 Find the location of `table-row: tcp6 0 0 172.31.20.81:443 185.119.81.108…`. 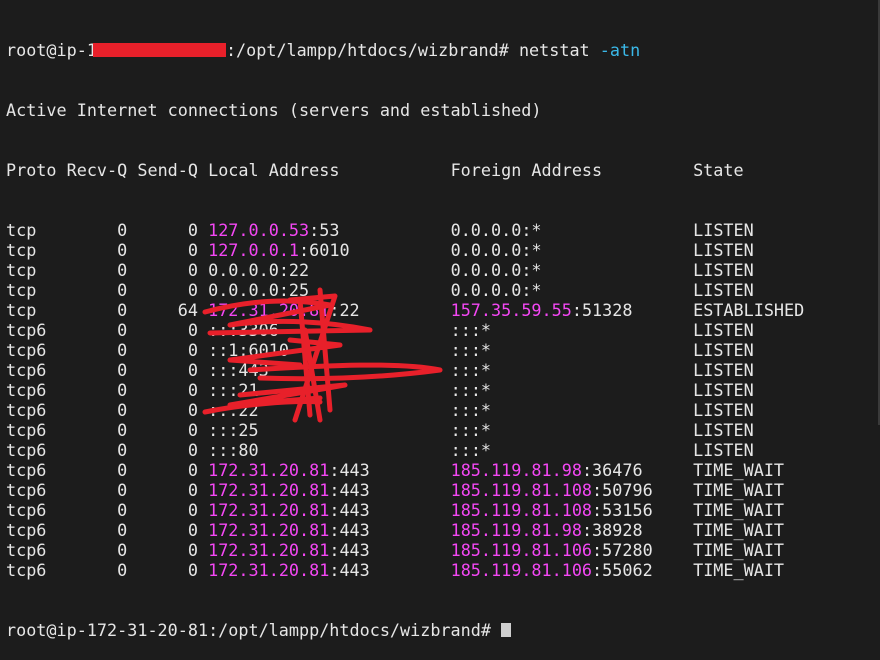

table-row: tcp6 0 0 172.31.20.81:443 185.119.81.108… is located at coordinates (405, 490).